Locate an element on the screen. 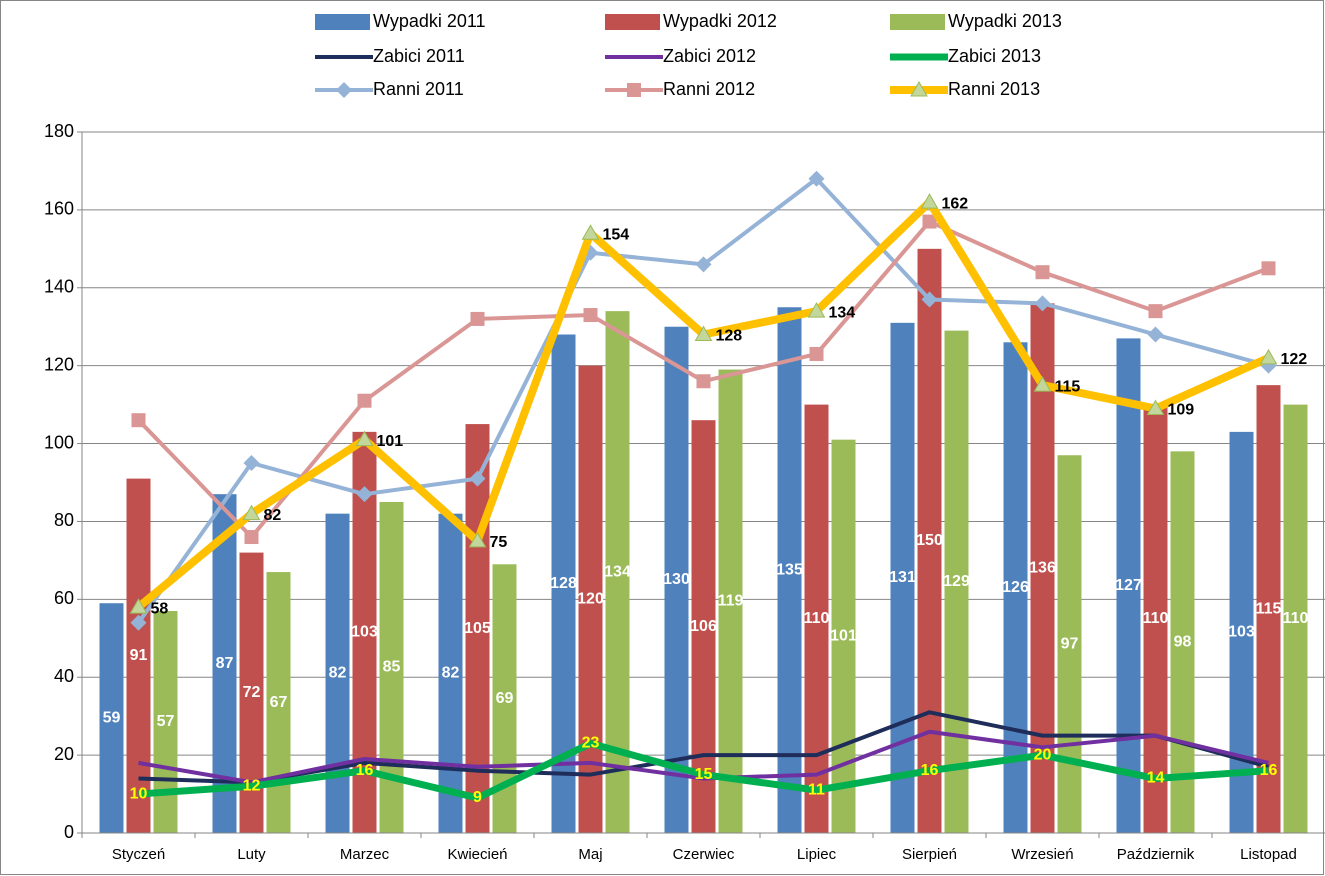 Image resolution: width=1325 pixels, height=876 pixels. bar-label: 135 is located at coordinates (789, 569).